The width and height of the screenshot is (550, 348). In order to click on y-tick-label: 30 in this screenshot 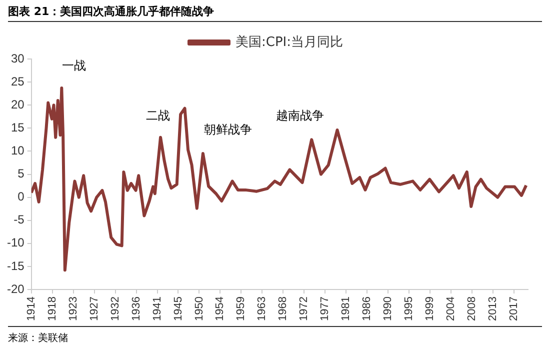, I will do `click(17, 58)`.